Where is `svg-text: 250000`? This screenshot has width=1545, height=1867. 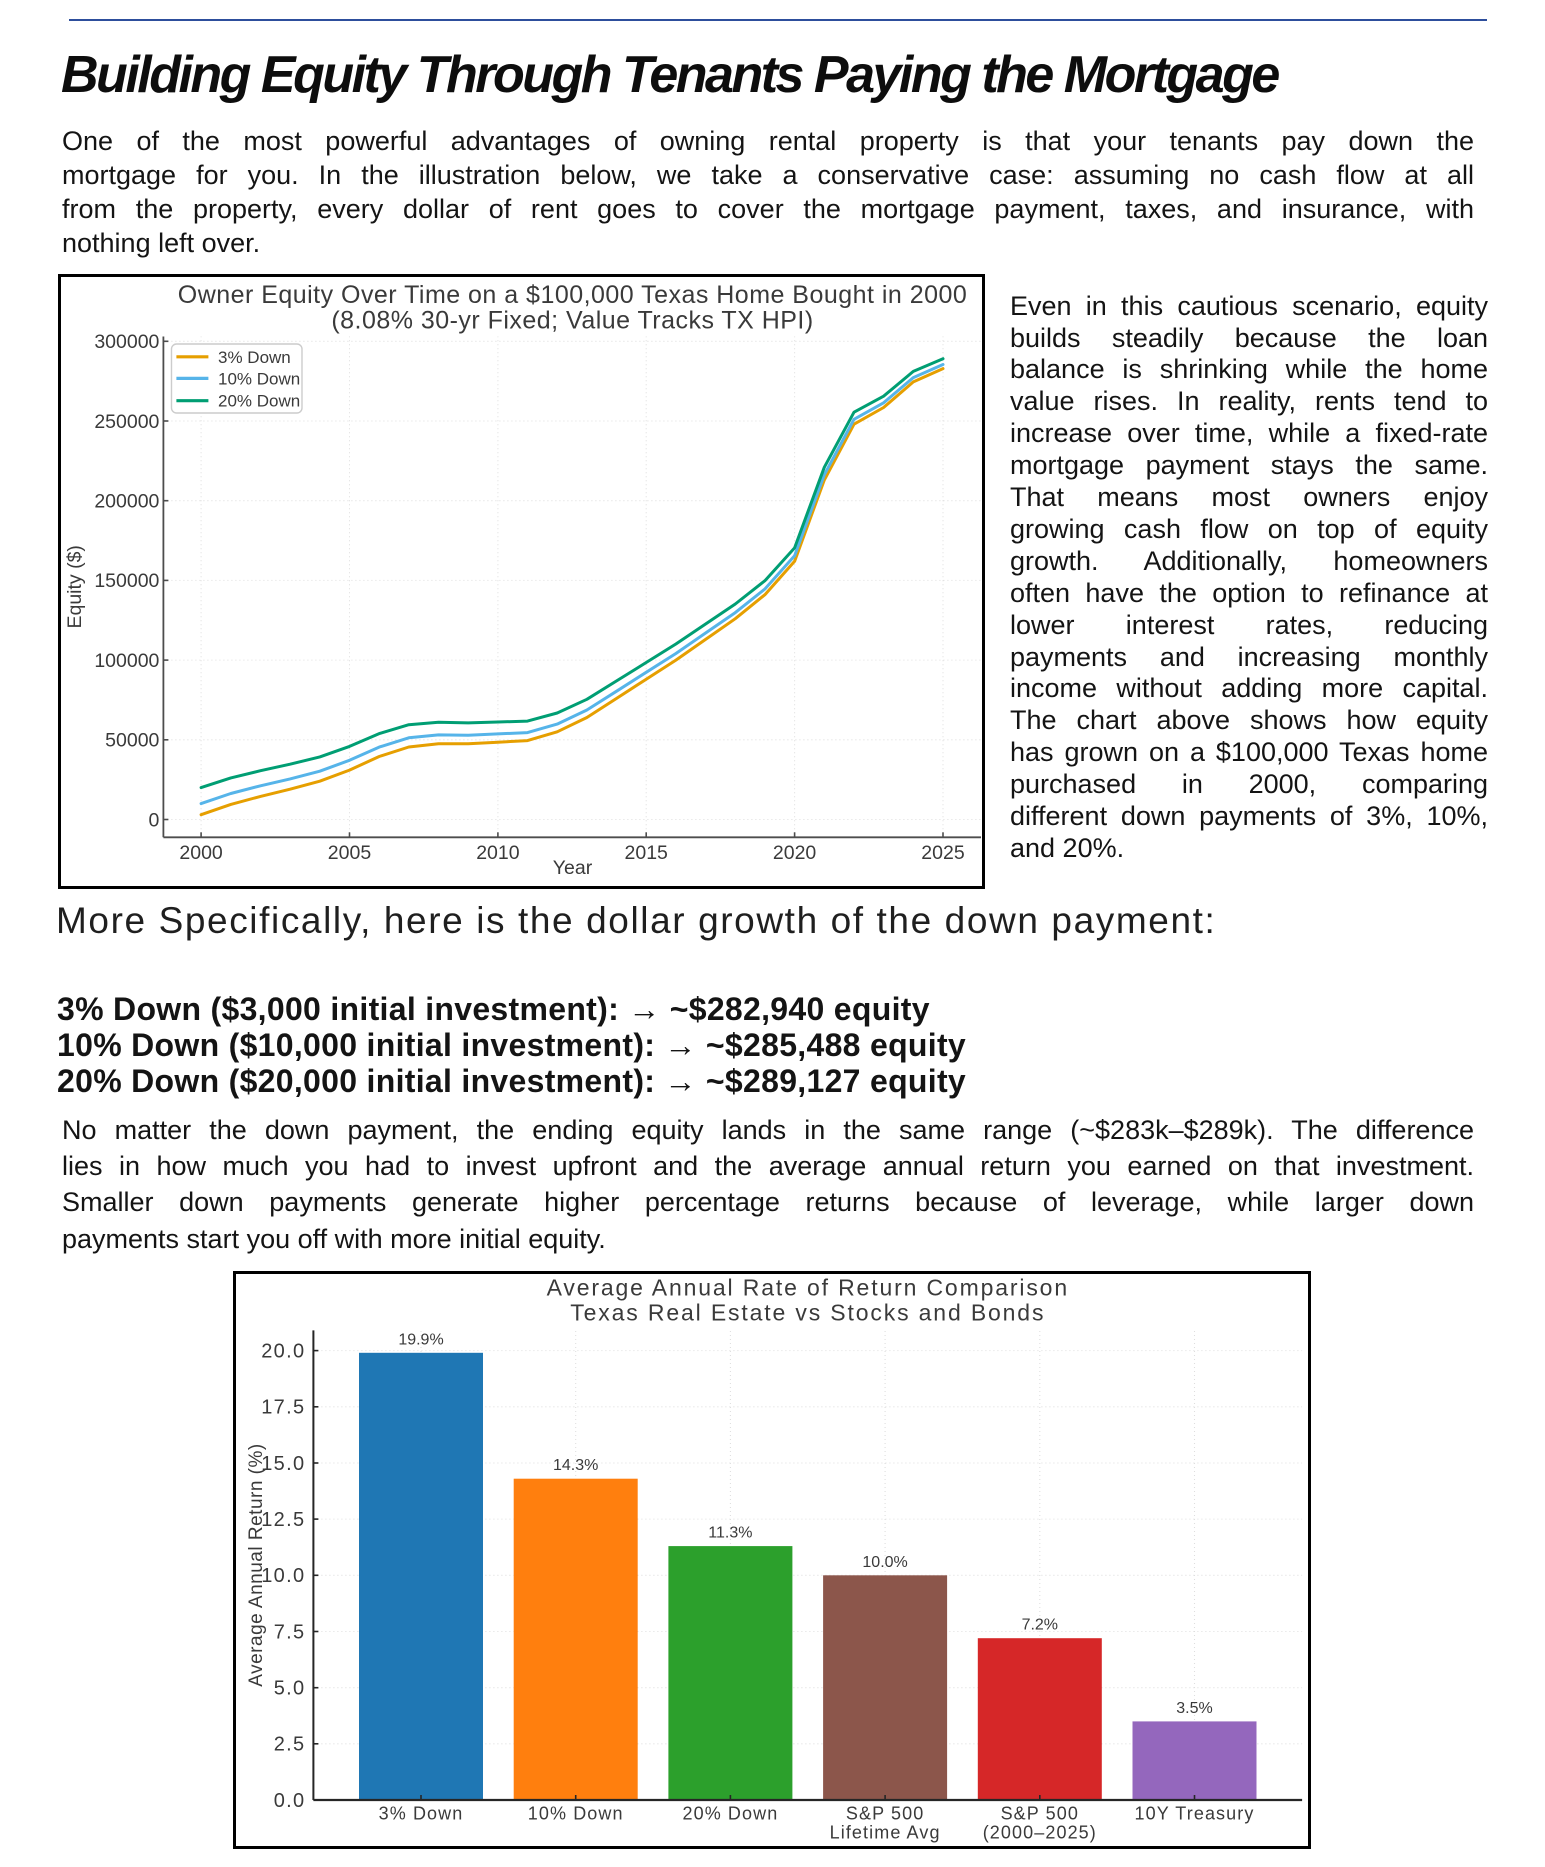
svg-text: 250000 is located at coordinates (126, 422).